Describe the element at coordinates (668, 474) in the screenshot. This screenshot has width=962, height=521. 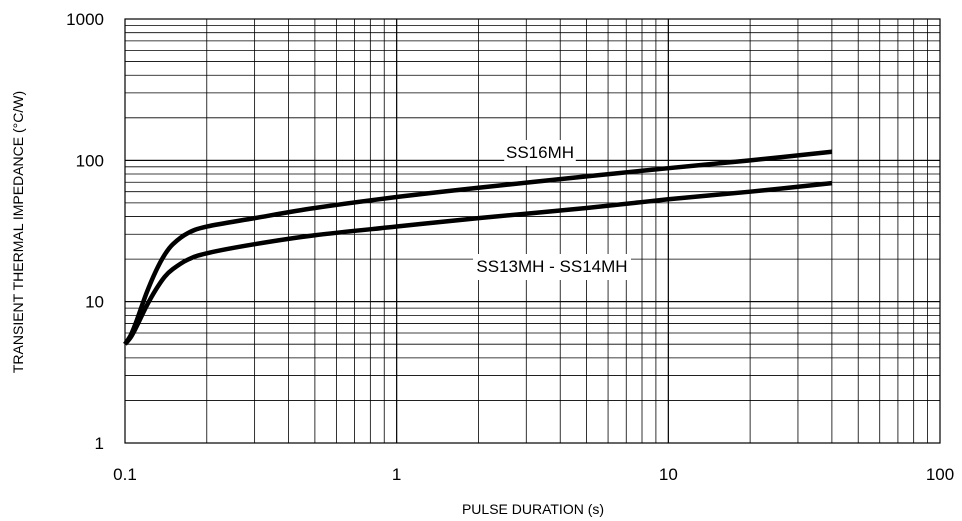
I see `x-tick-label: 10` at that location.